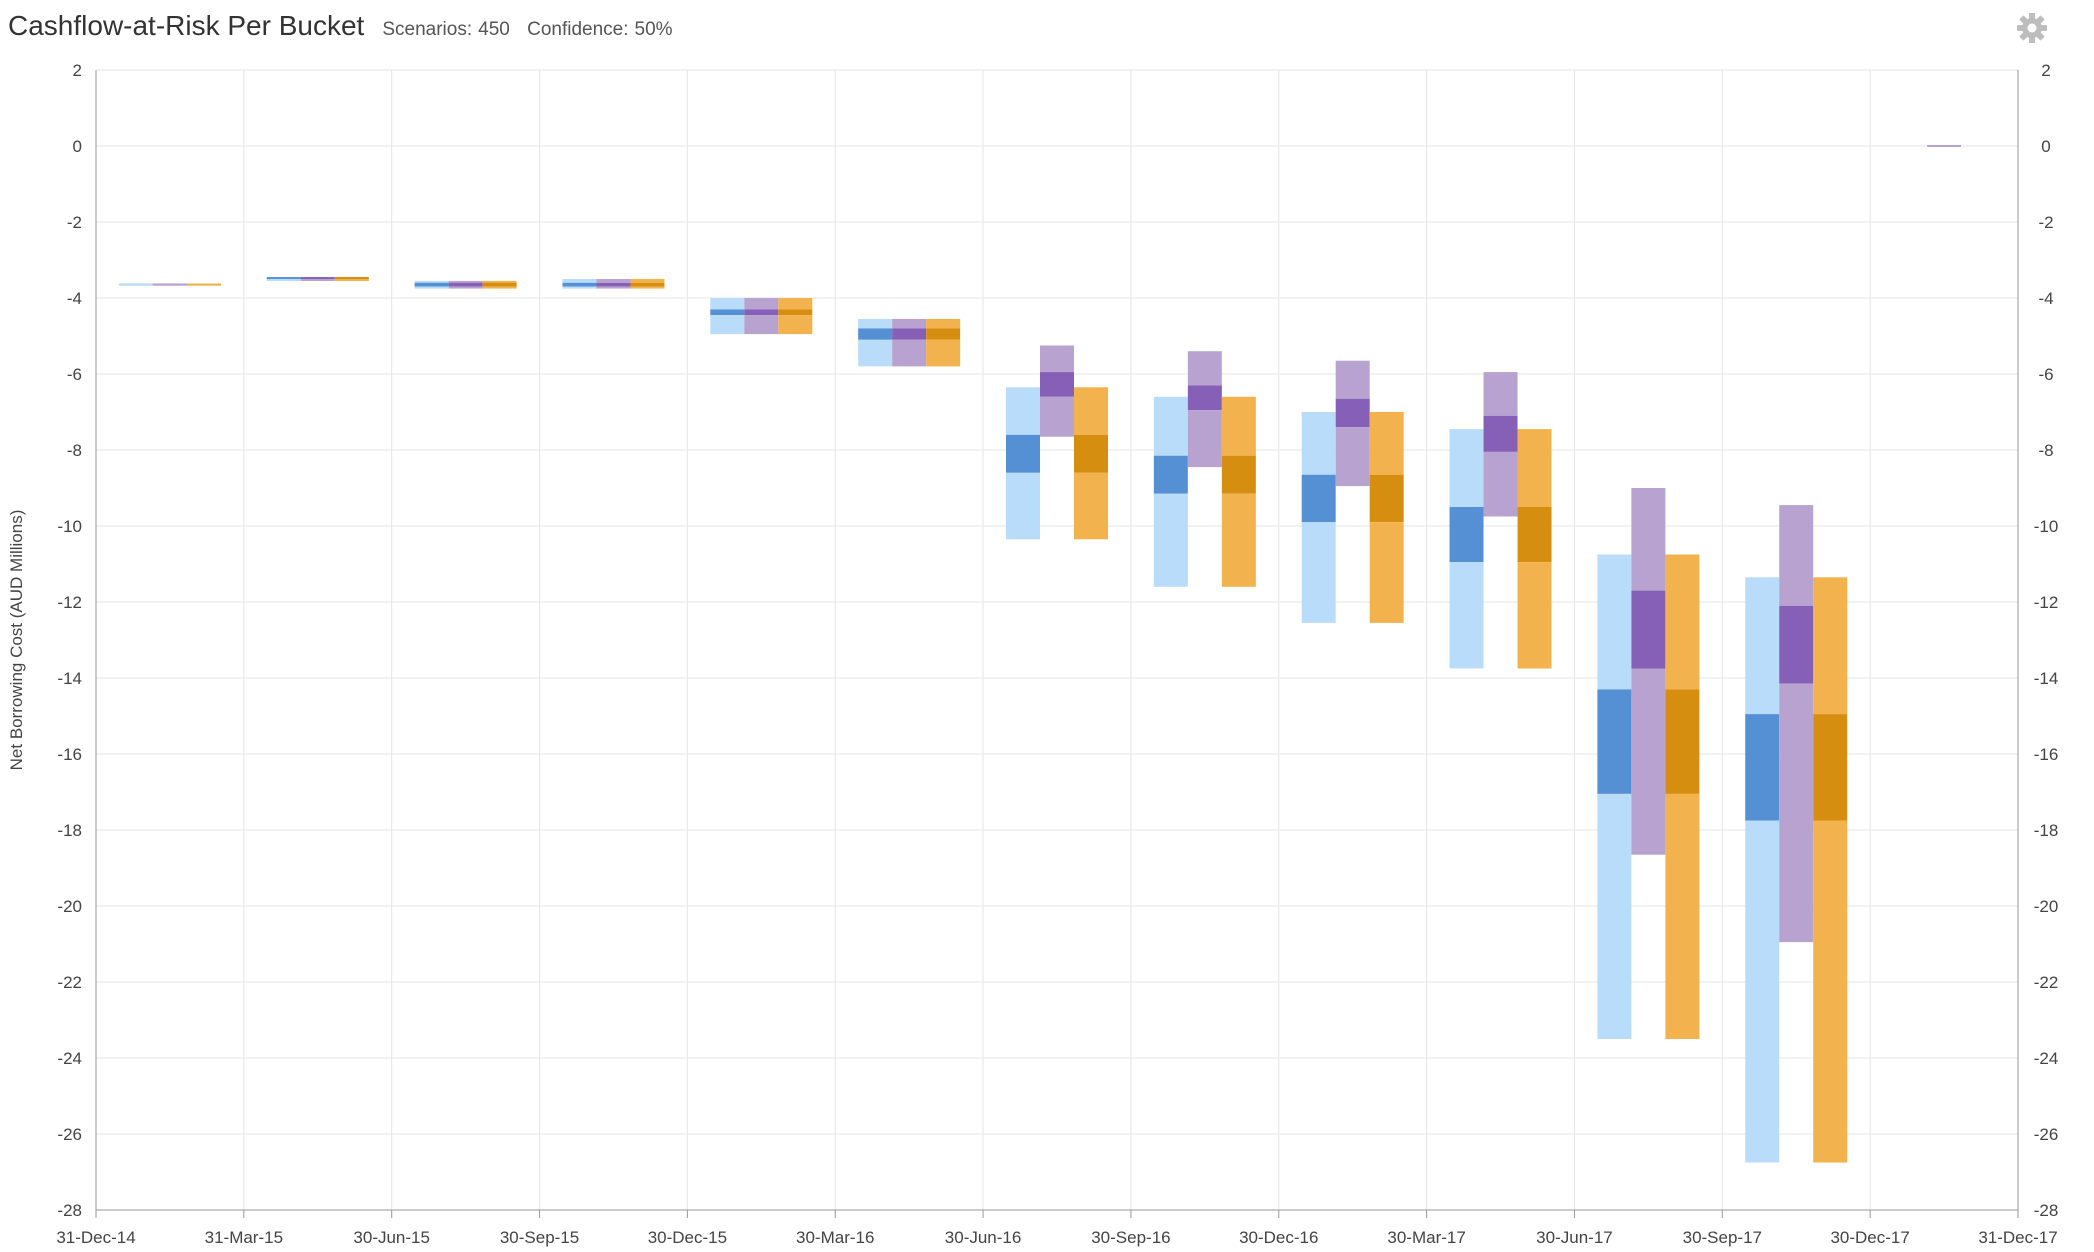 The width and height of the screenshot is (2094, 1252). What do you see at coordinates (1426, 1237) in the screenshot?
I see `x-tick-label: 30-Mar-17` at bounding box center [1426, 1237].